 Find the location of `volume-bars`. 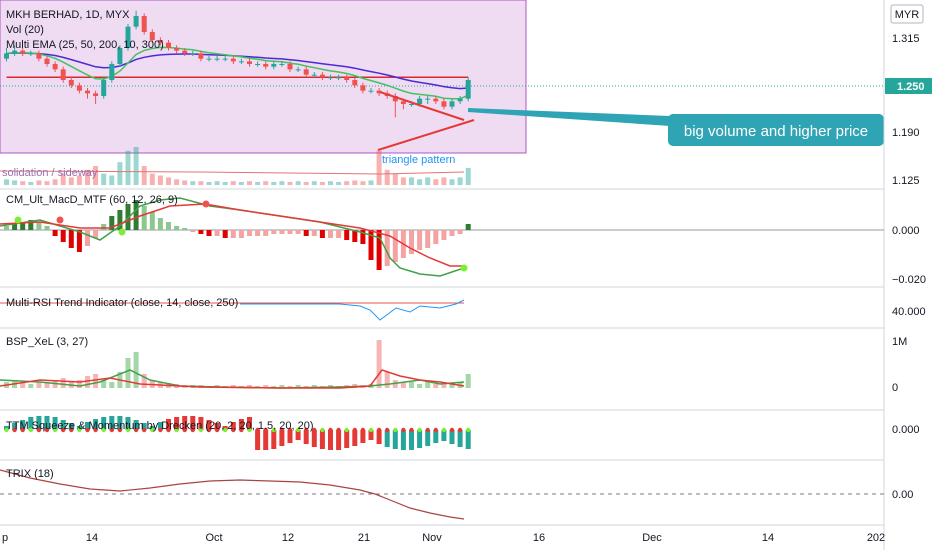

volume-bars is located at coordinates (235, 166).